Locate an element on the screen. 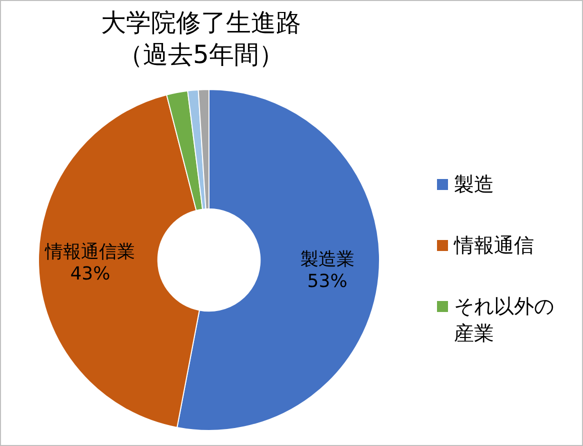  chart-subtitle: （過去5年間） is located at coordinates (201, 55).